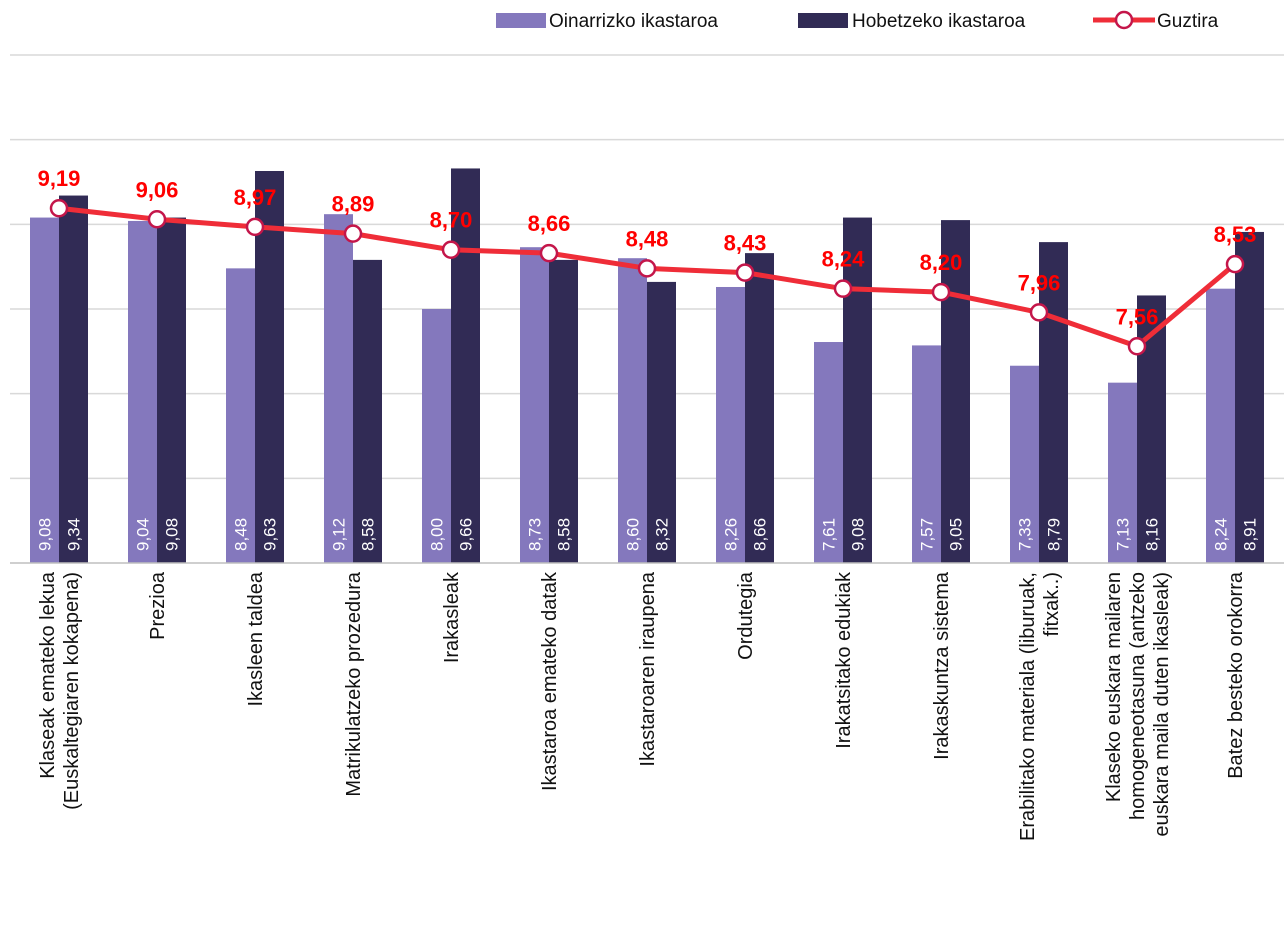  What do you see at coordinates (760, 534) in the screenshot?
I see `bar-label-hobetzeko: 8,66` at bounding box center [760, 534].